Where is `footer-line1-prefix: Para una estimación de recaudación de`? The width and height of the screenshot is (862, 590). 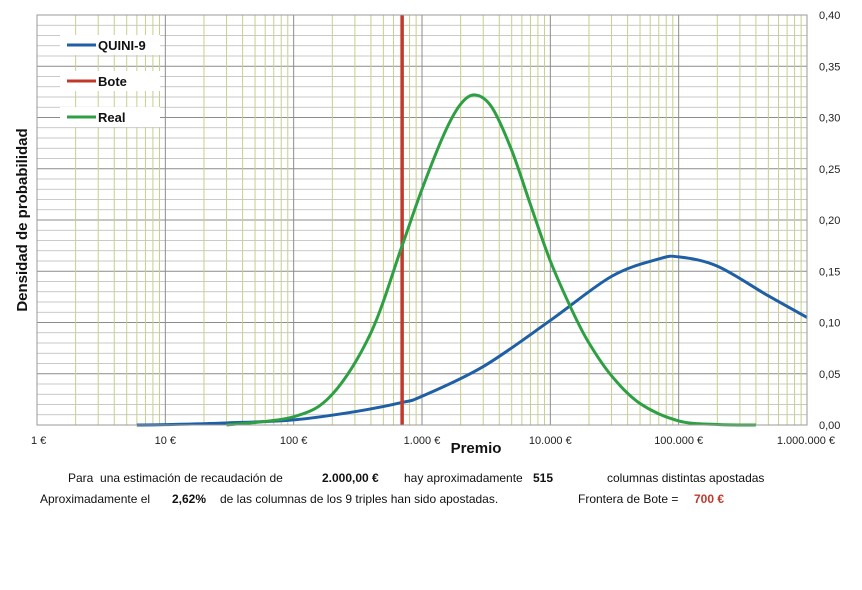
footer-line1-prefix: Para una estimación de recaudación de is located at coordinates (175, 478).